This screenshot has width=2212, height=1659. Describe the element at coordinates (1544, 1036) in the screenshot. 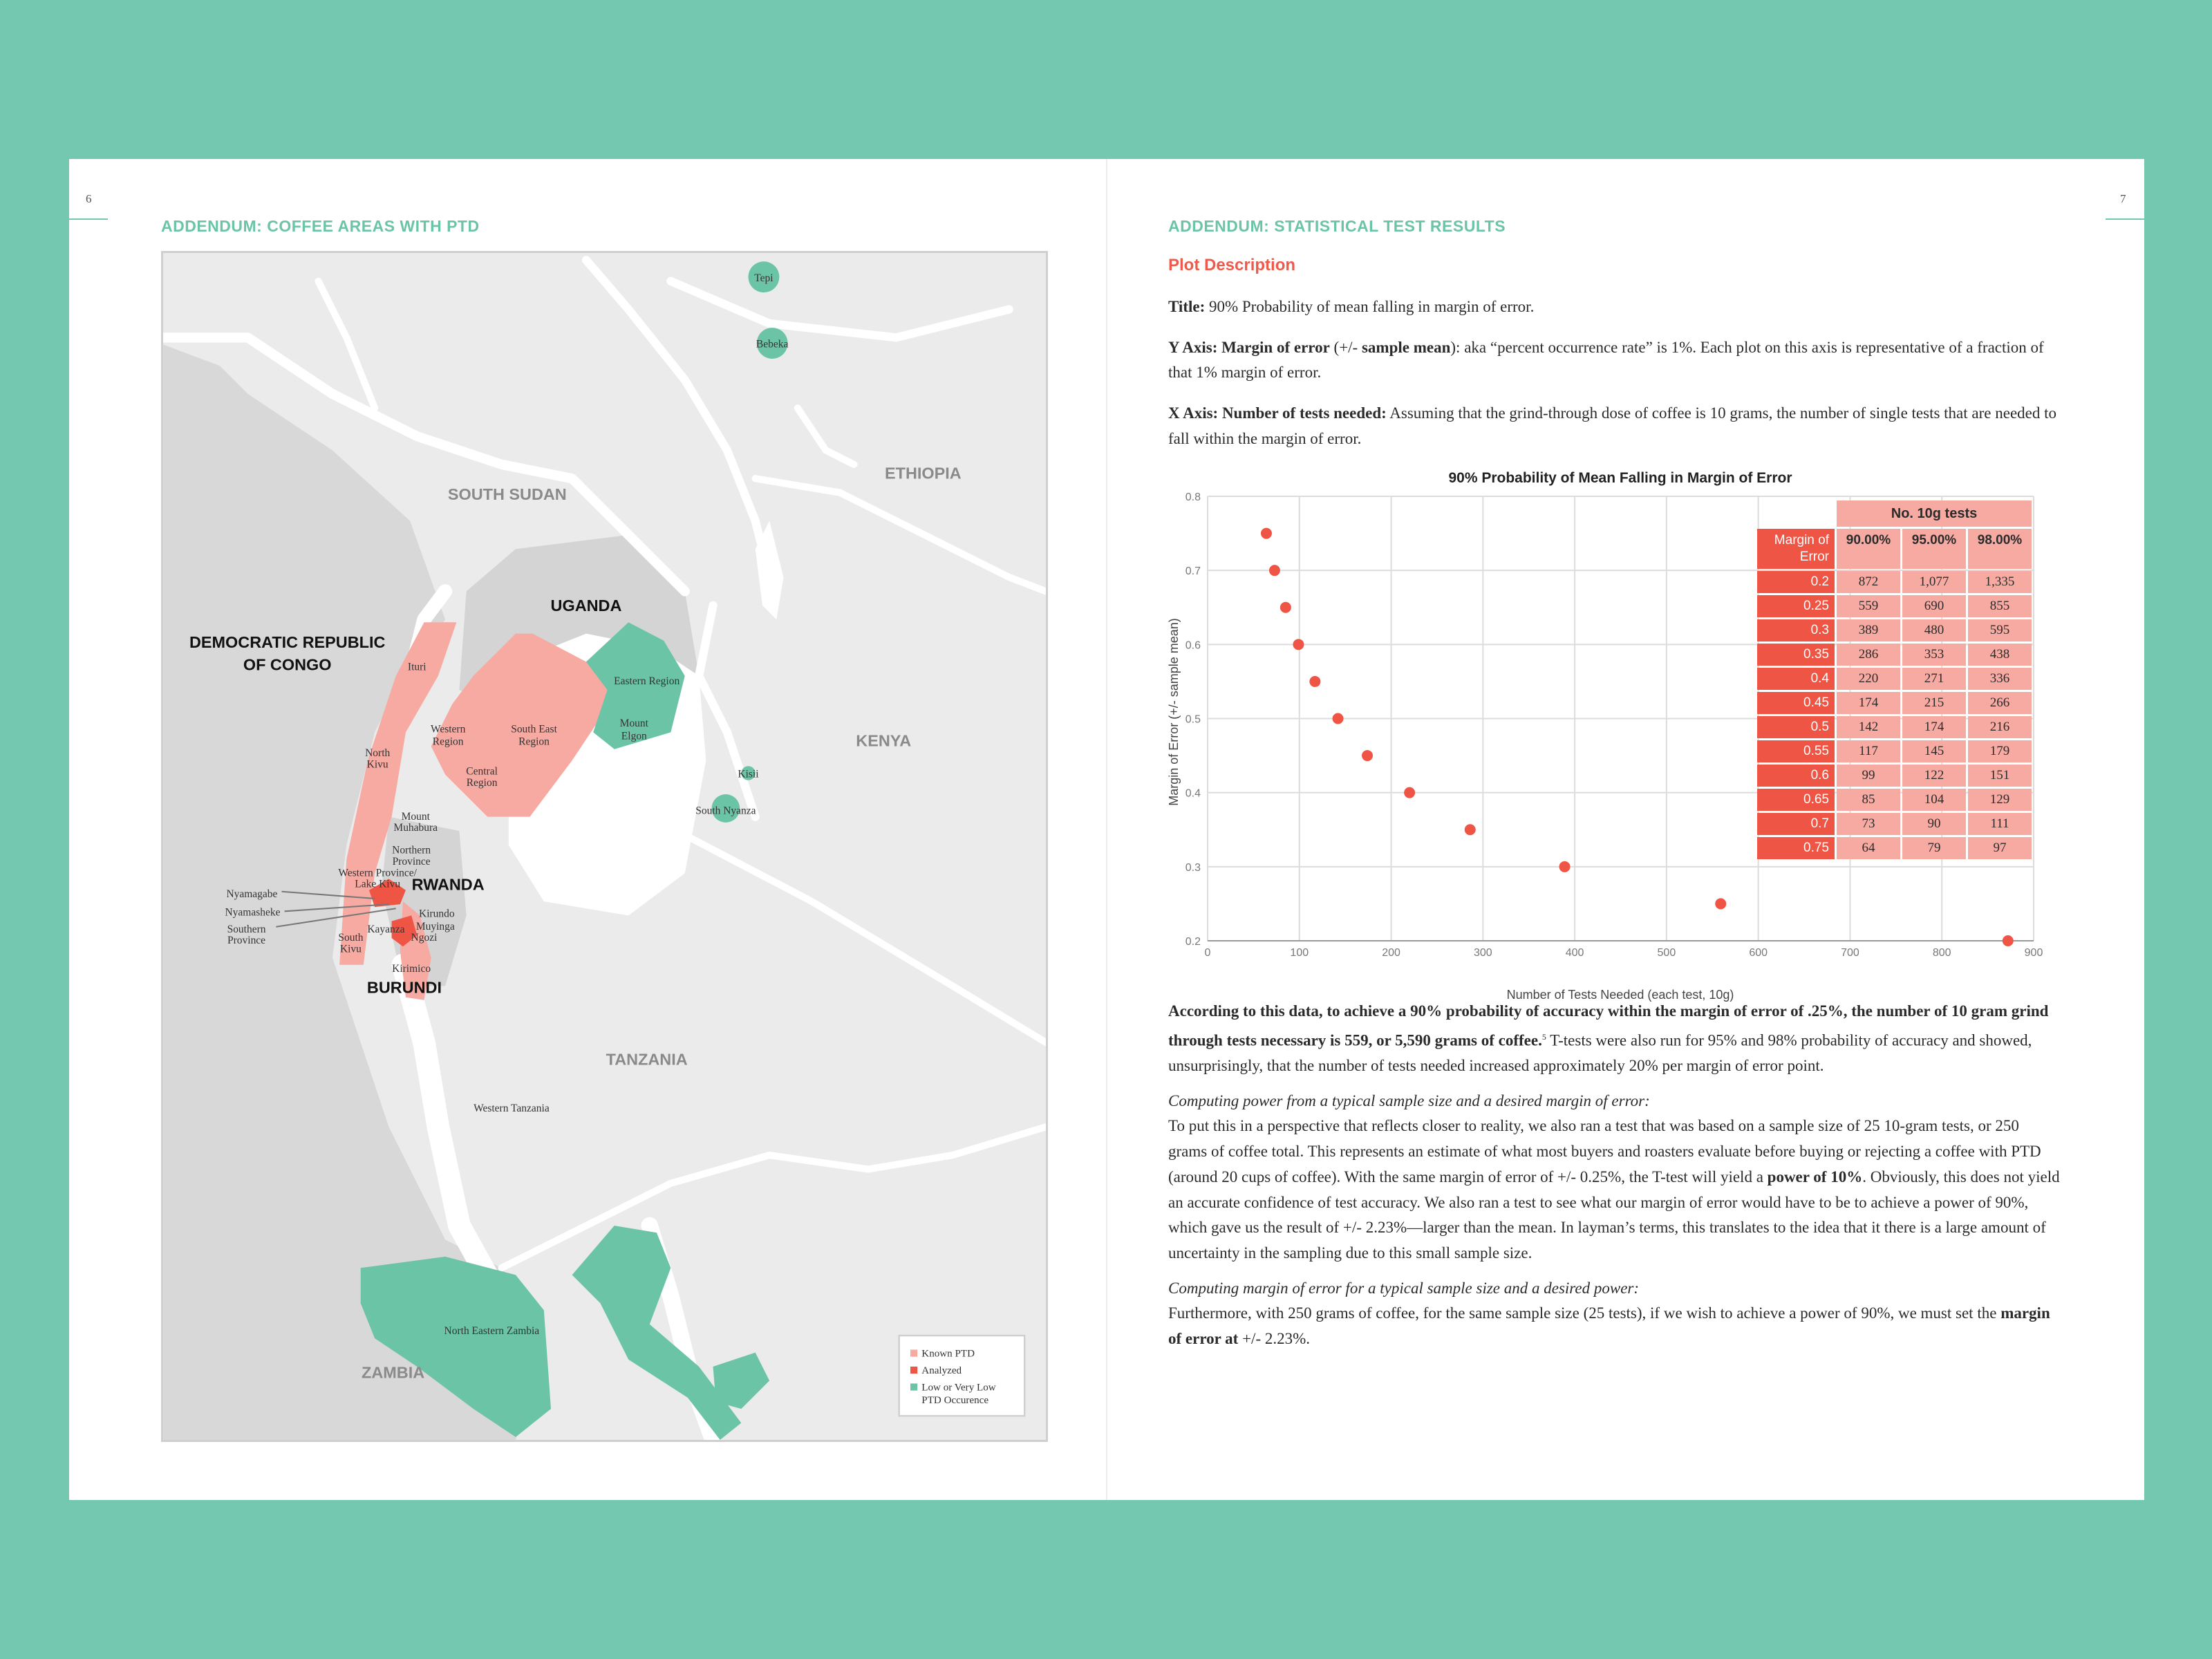

I see `footnote-ref: 5` at that location.